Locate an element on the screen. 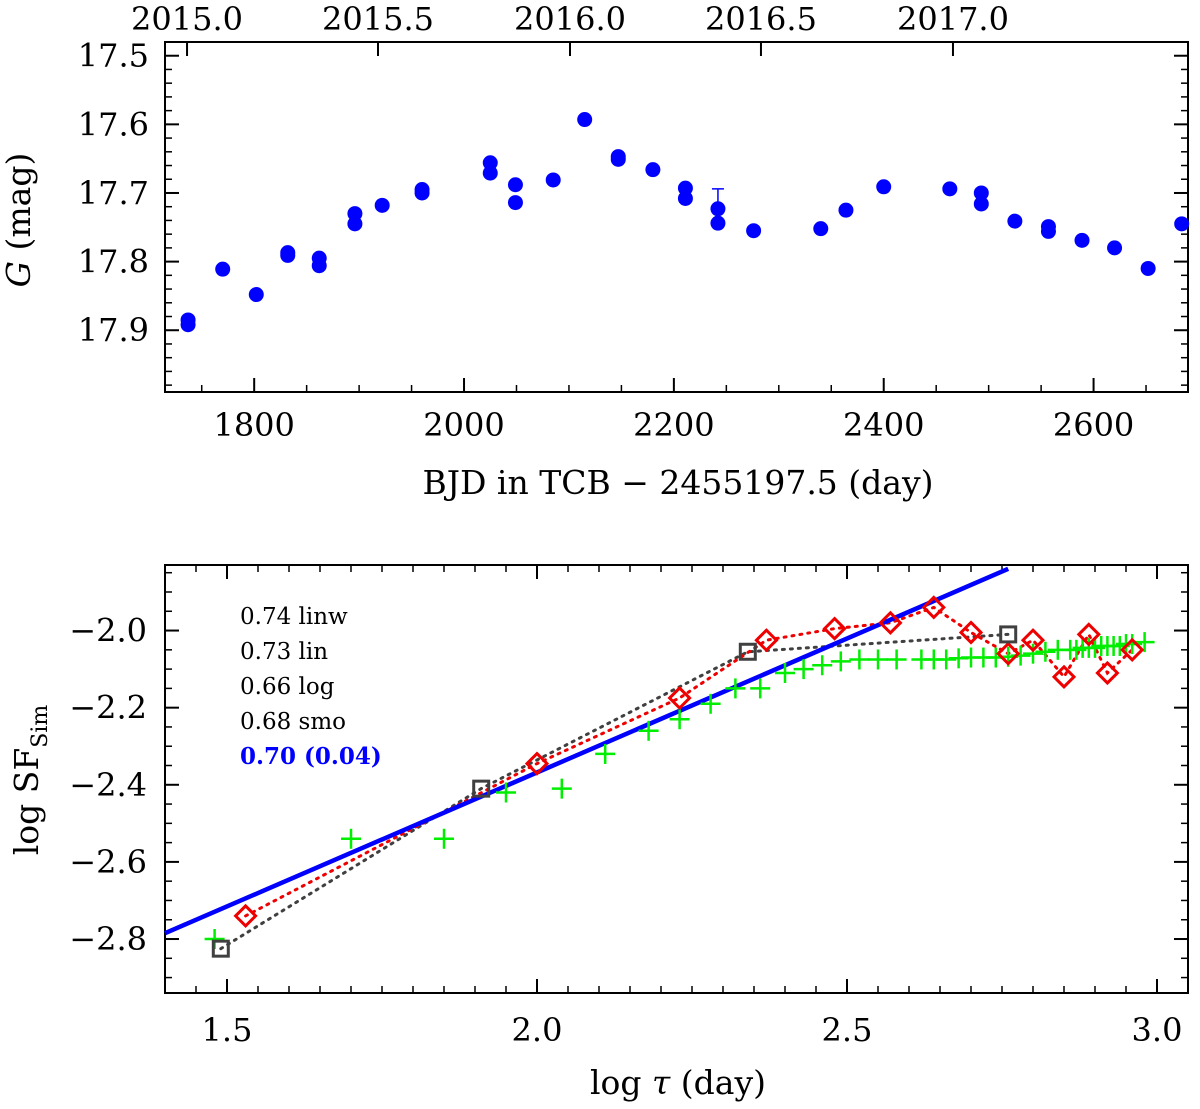 The height and width of the screenshot is (1109, 1200). x-tick-label: 2.0 is located at coordinates (537, 1030).